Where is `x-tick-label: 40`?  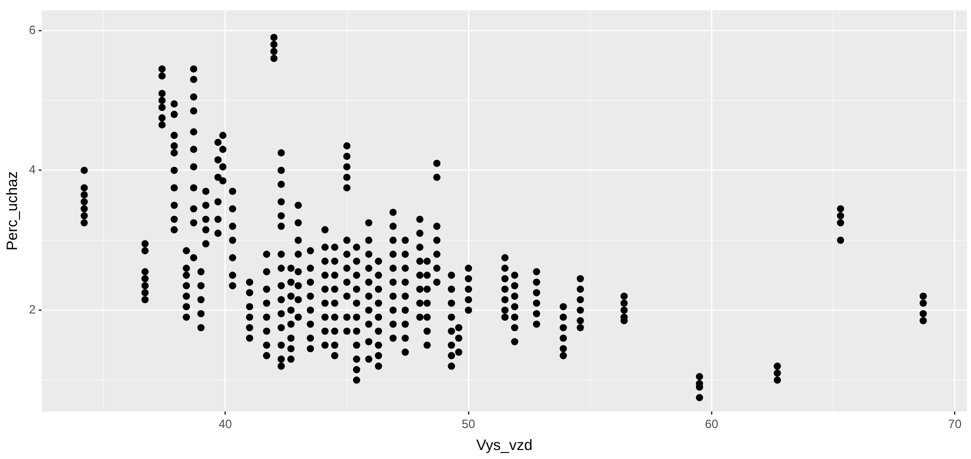 x-tick-label: 40 is located at coordinates (225, 424).